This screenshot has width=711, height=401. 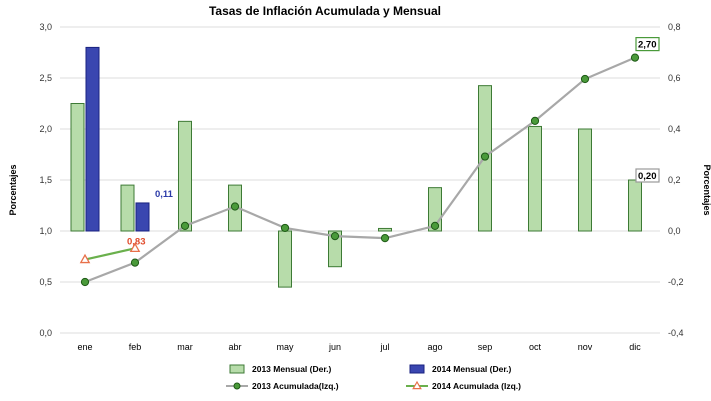 I want to click on y-tick-left: 2,0, so click(x=45, y=129).